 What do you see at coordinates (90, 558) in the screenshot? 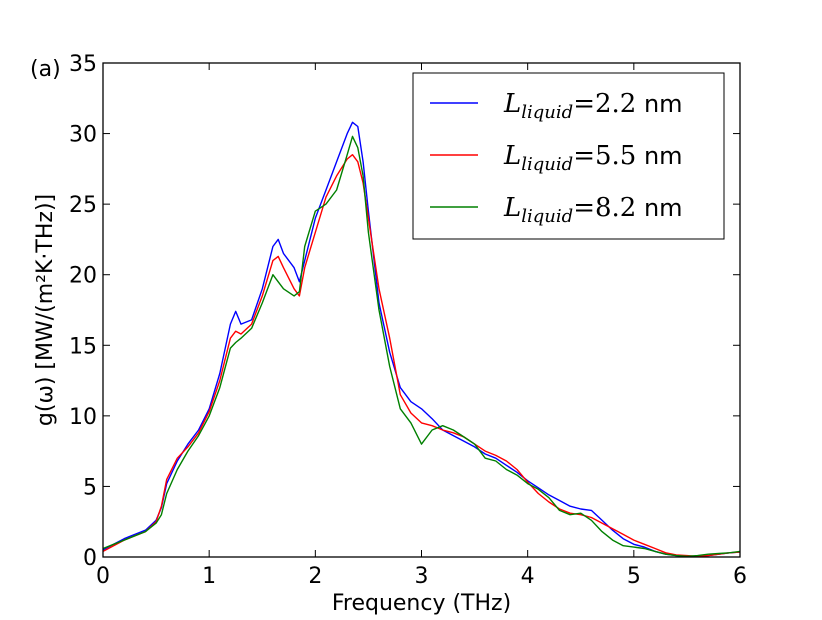
I see `y-tick-label: 0` at bounding box center [90, 558].